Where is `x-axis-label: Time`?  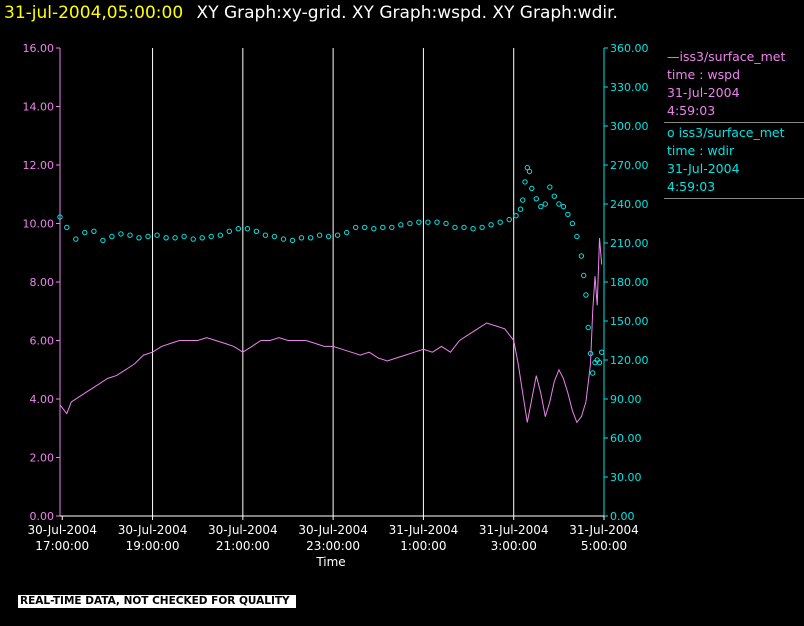 x-axis-label: Time is located at coordinates (330, 562).